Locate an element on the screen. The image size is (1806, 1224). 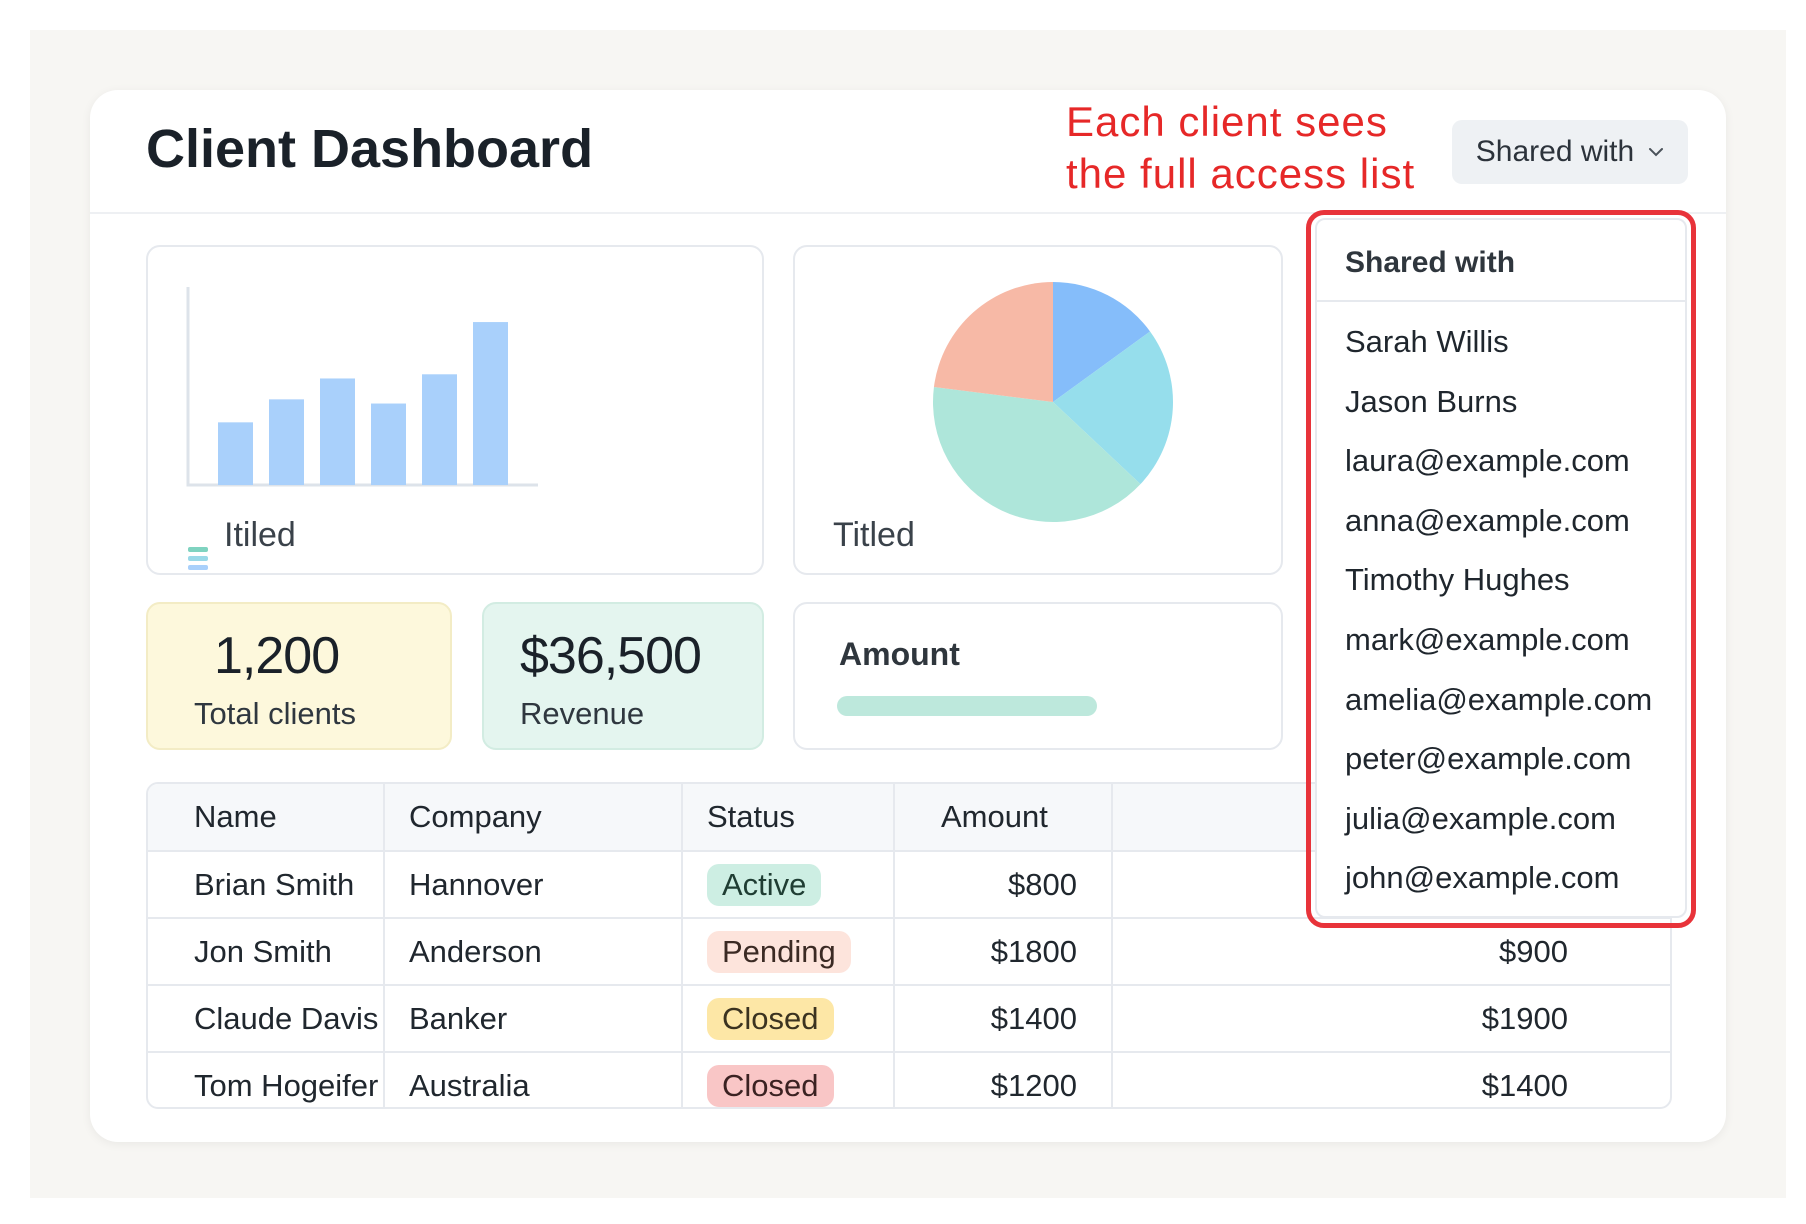
cell-name: Brian Smith is located at coordinates (266, 885).